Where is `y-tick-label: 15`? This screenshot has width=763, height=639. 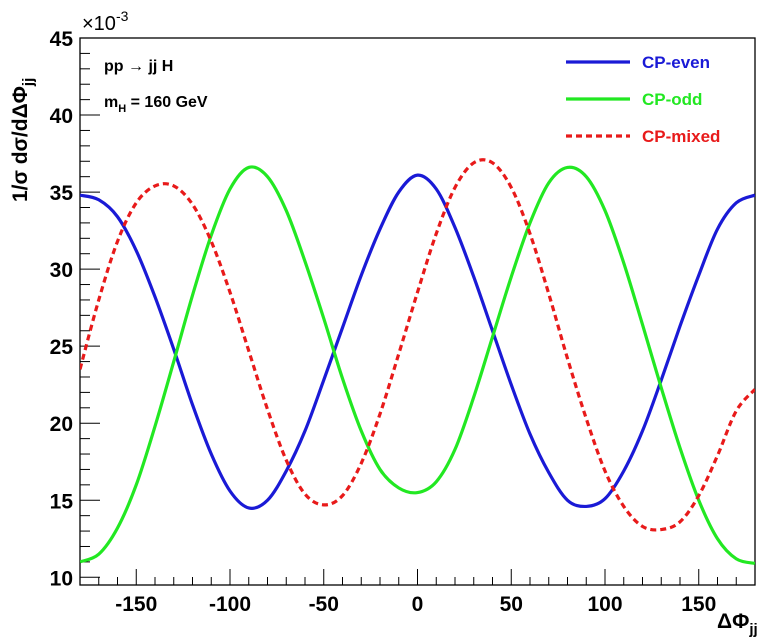
y-tick-label: 15 is located at coordinates (62, 501).